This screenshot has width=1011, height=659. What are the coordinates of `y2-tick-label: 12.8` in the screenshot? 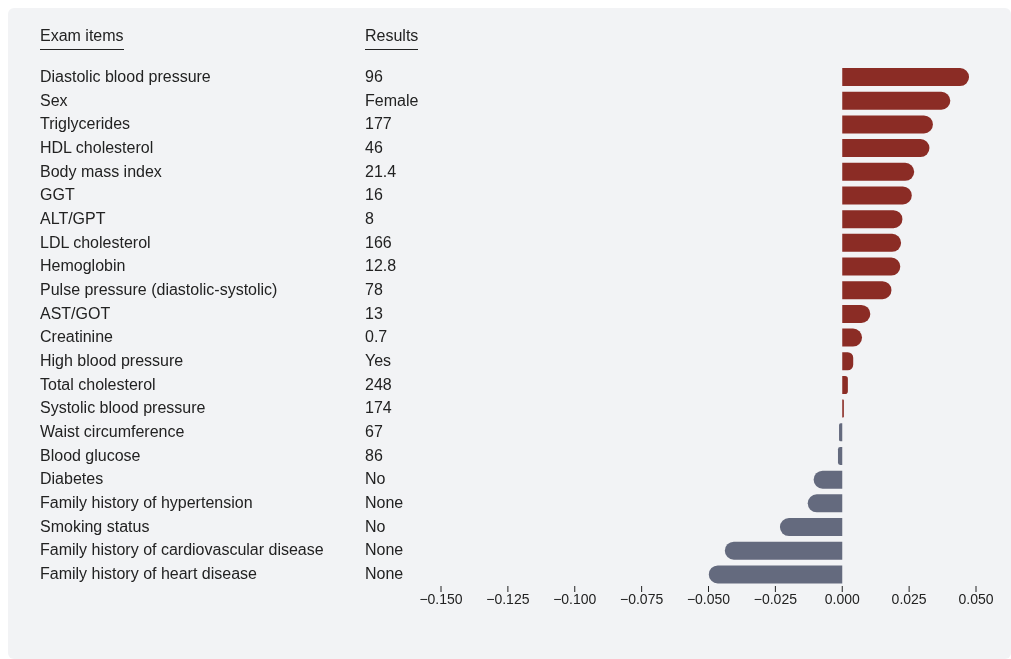 It's located at (381, 266).